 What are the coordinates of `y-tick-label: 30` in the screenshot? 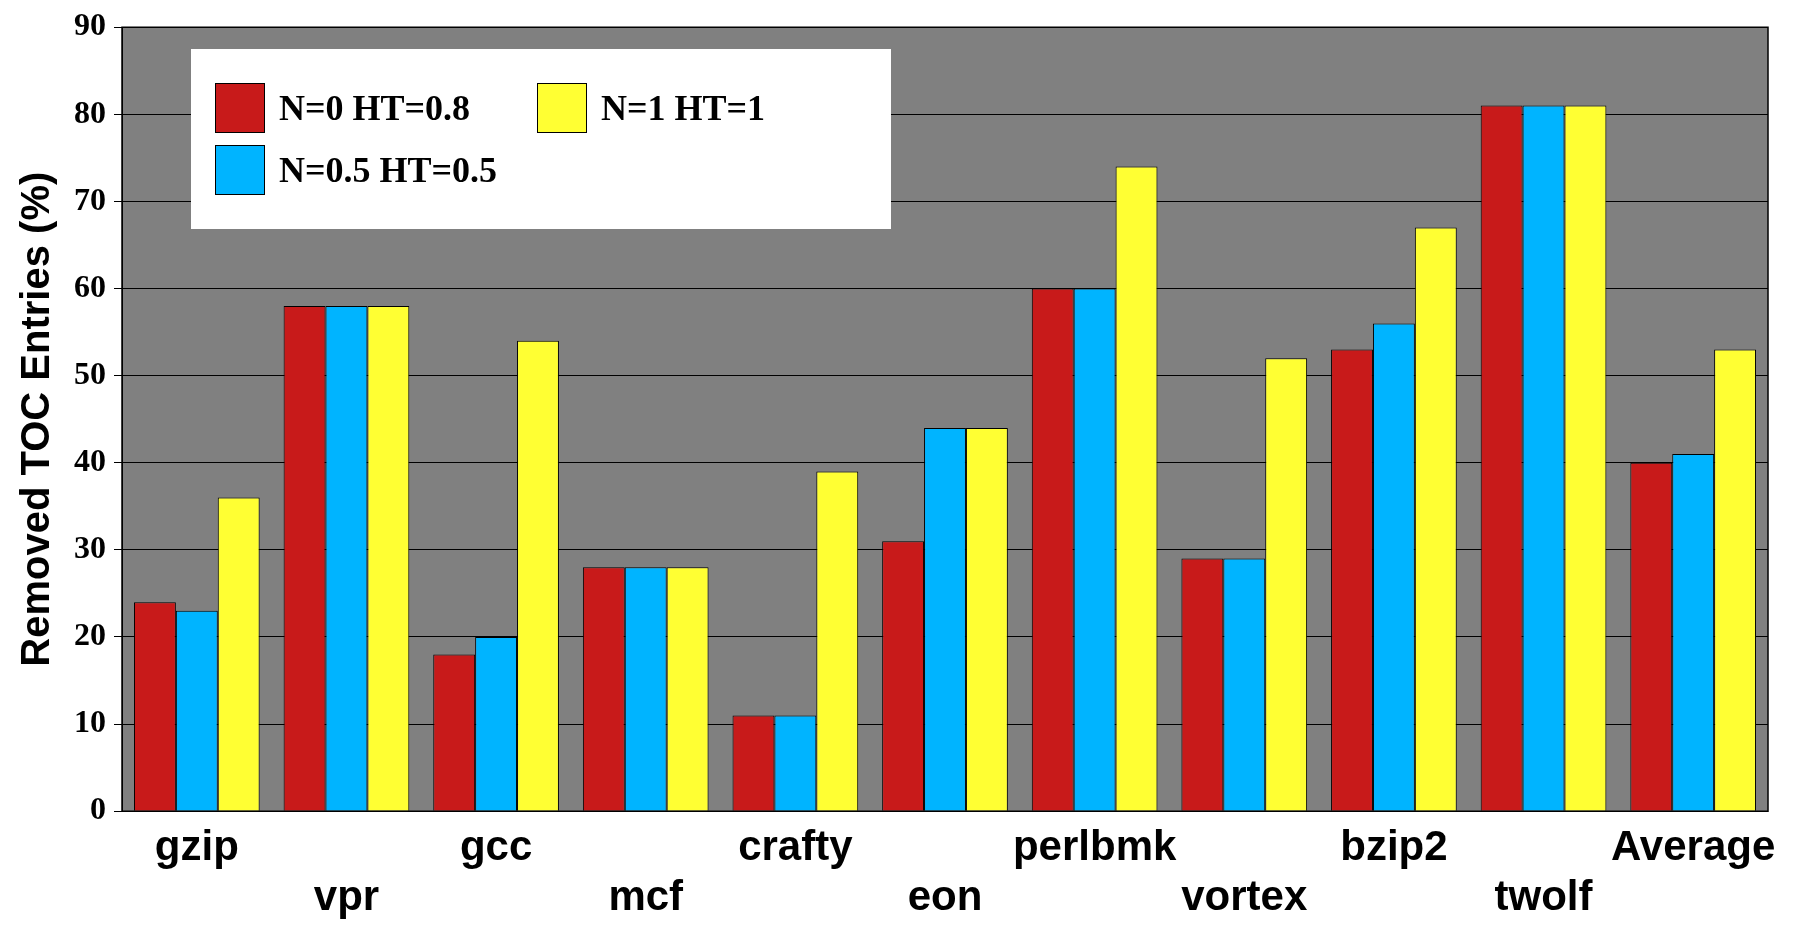 It's located at (90, 547).